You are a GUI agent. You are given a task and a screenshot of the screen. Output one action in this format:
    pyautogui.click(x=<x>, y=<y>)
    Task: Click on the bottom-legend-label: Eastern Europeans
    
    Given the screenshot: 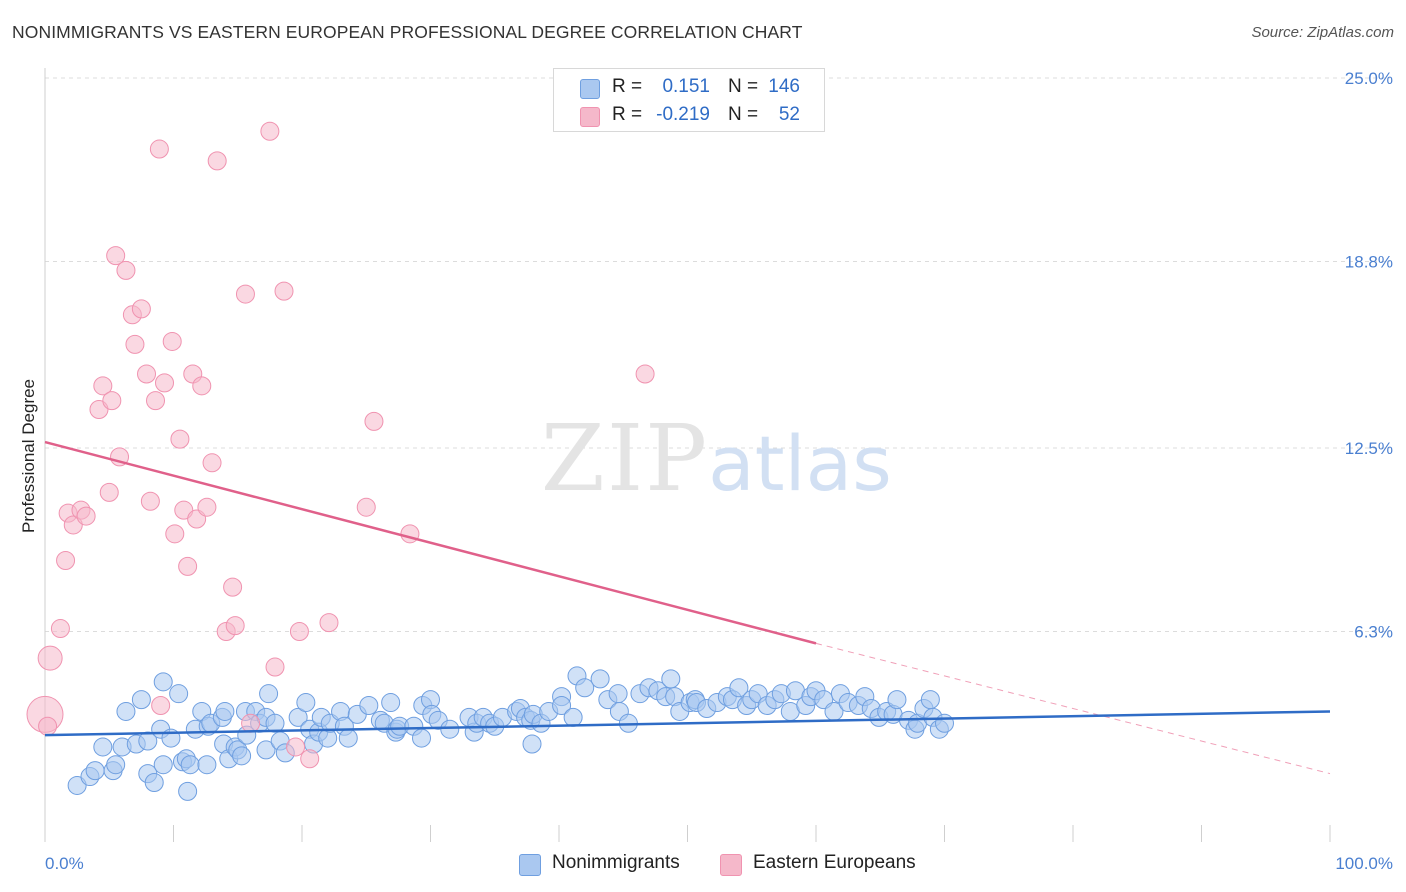 What is the action you would take?
    pyautogui.click(x=834, y=862)
    